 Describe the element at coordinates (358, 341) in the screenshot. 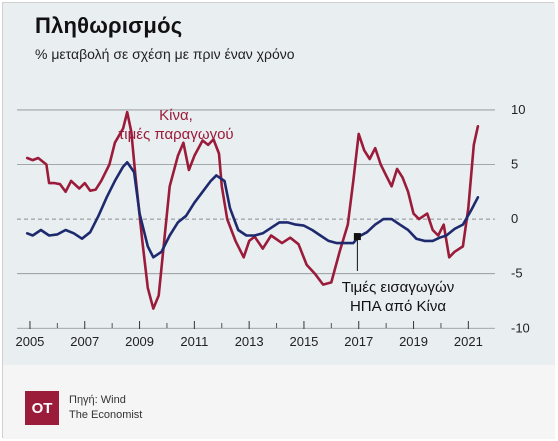

I see `x-tick-label: 2017` at that location.